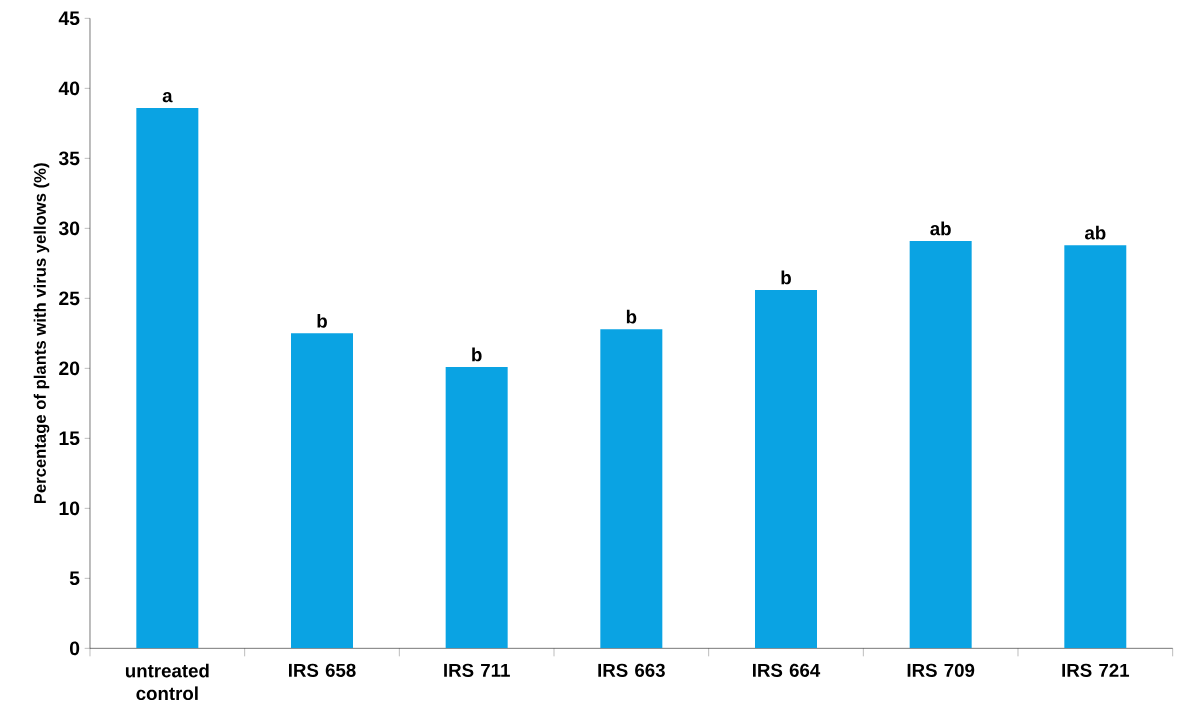 Image resolution: width=1186 pixels, height=715 pixels. I want to click on y-tick-label: 5, so click(74, 578).